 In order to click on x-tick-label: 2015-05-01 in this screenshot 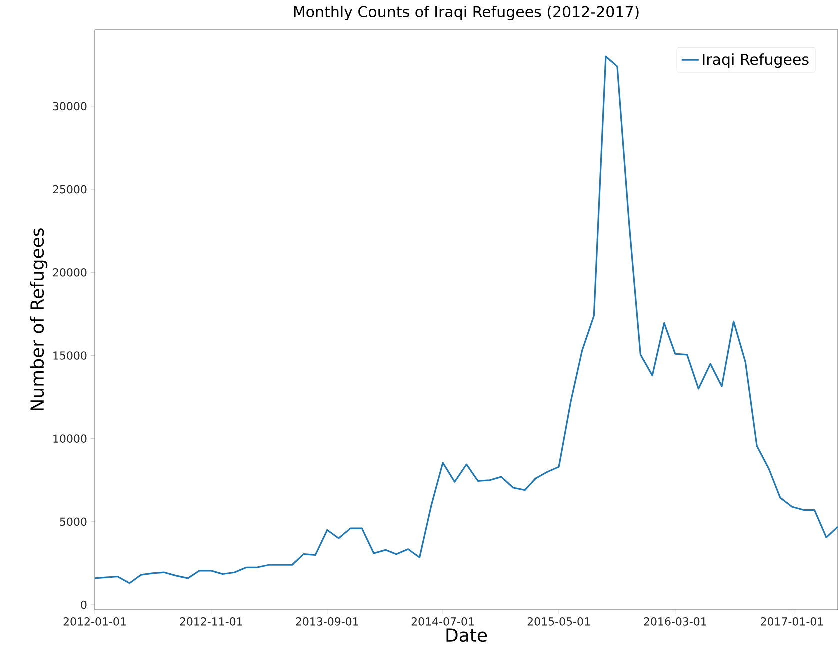, I will do `click(559, 622)`.